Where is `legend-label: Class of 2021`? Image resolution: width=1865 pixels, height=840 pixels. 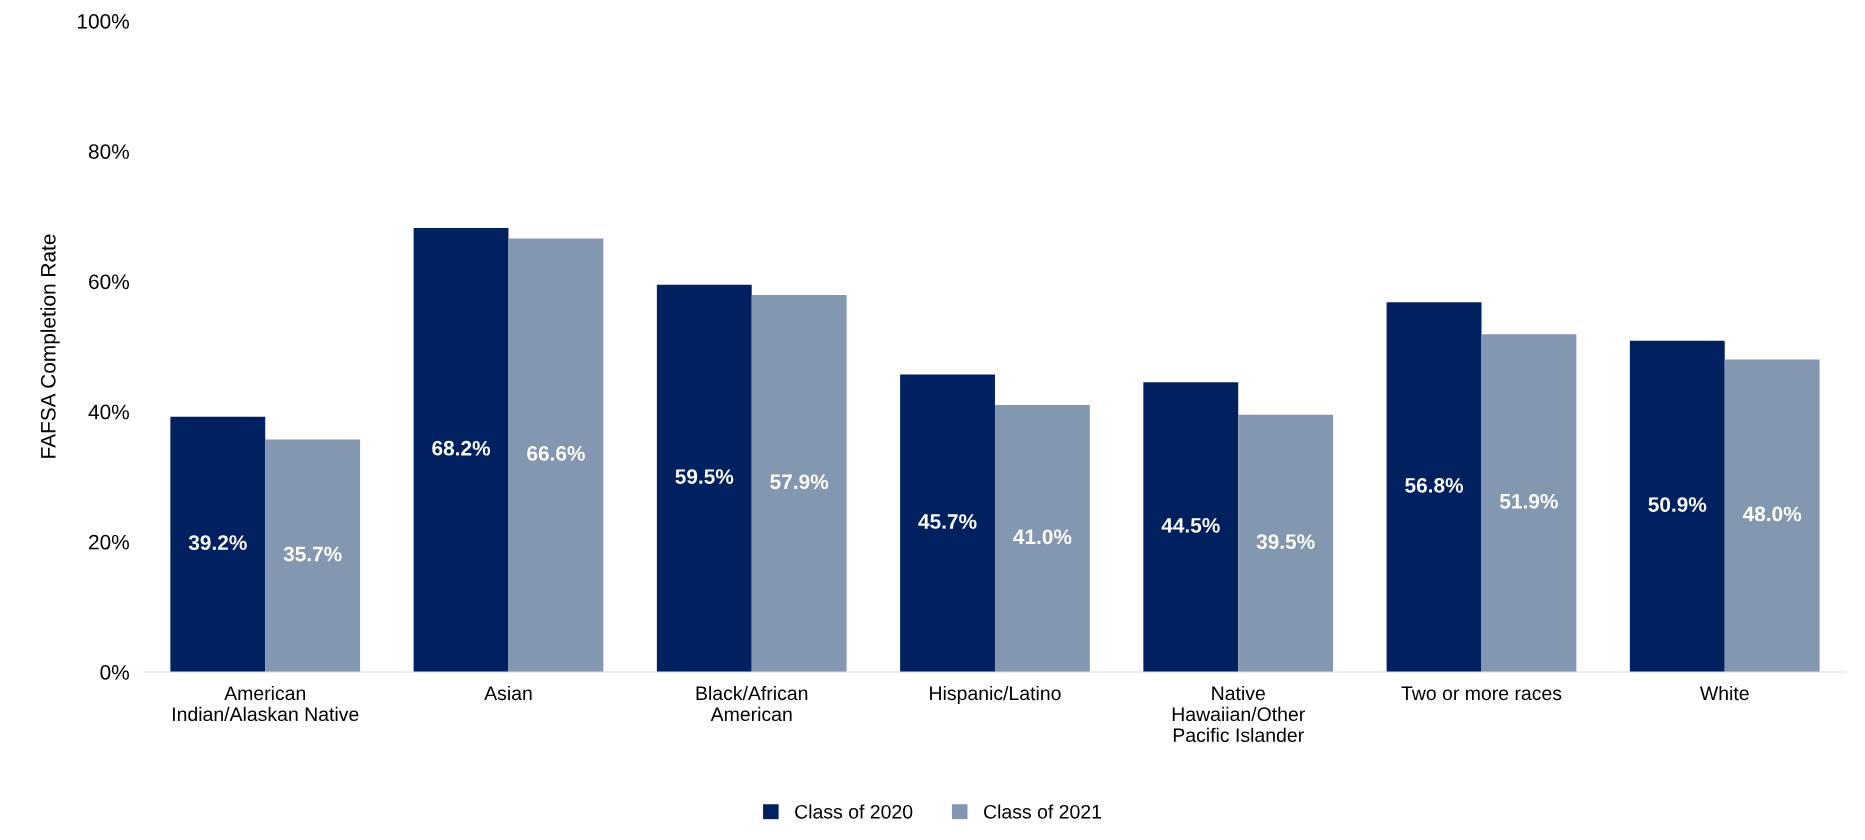 legend-label: Class of 2021 is located at coordinates (1042, 811).